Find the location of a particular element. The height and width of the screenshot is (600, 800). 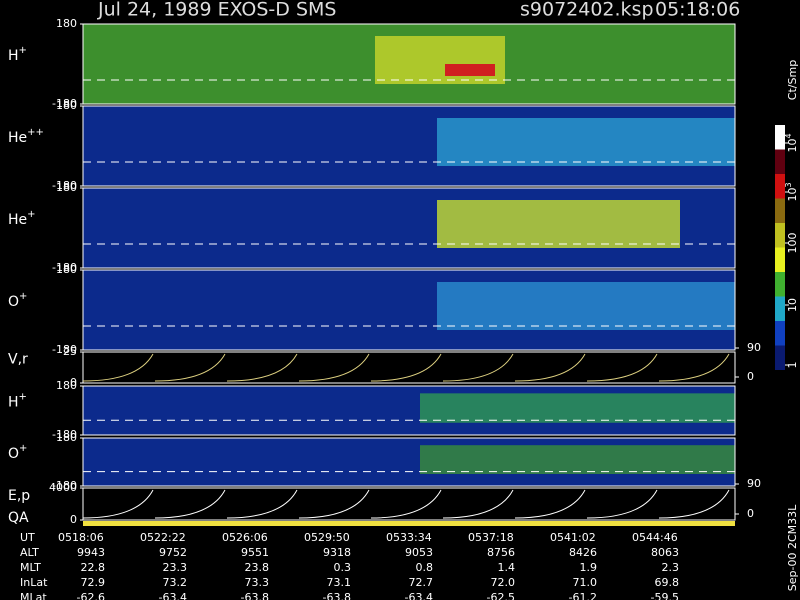

ephemeris-value: 8063 is located at coordinates (665, 552).